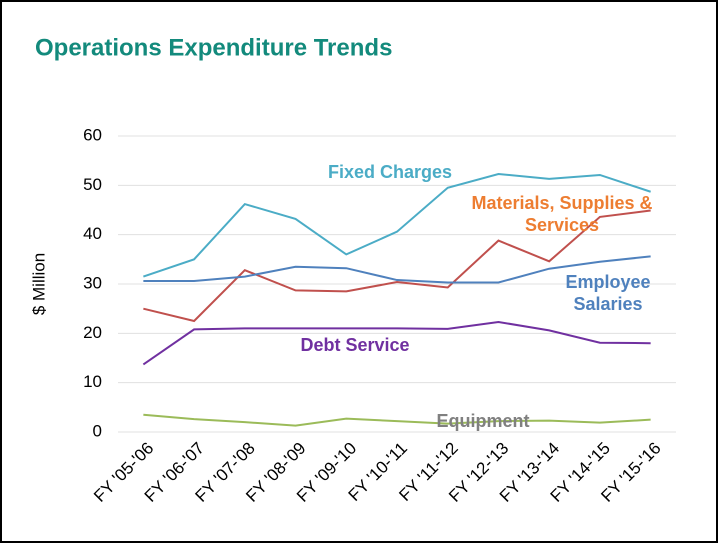  Describe the element at coordinates (97, 430) in the screenshot. I see `y-tick-label: 0` at that location.